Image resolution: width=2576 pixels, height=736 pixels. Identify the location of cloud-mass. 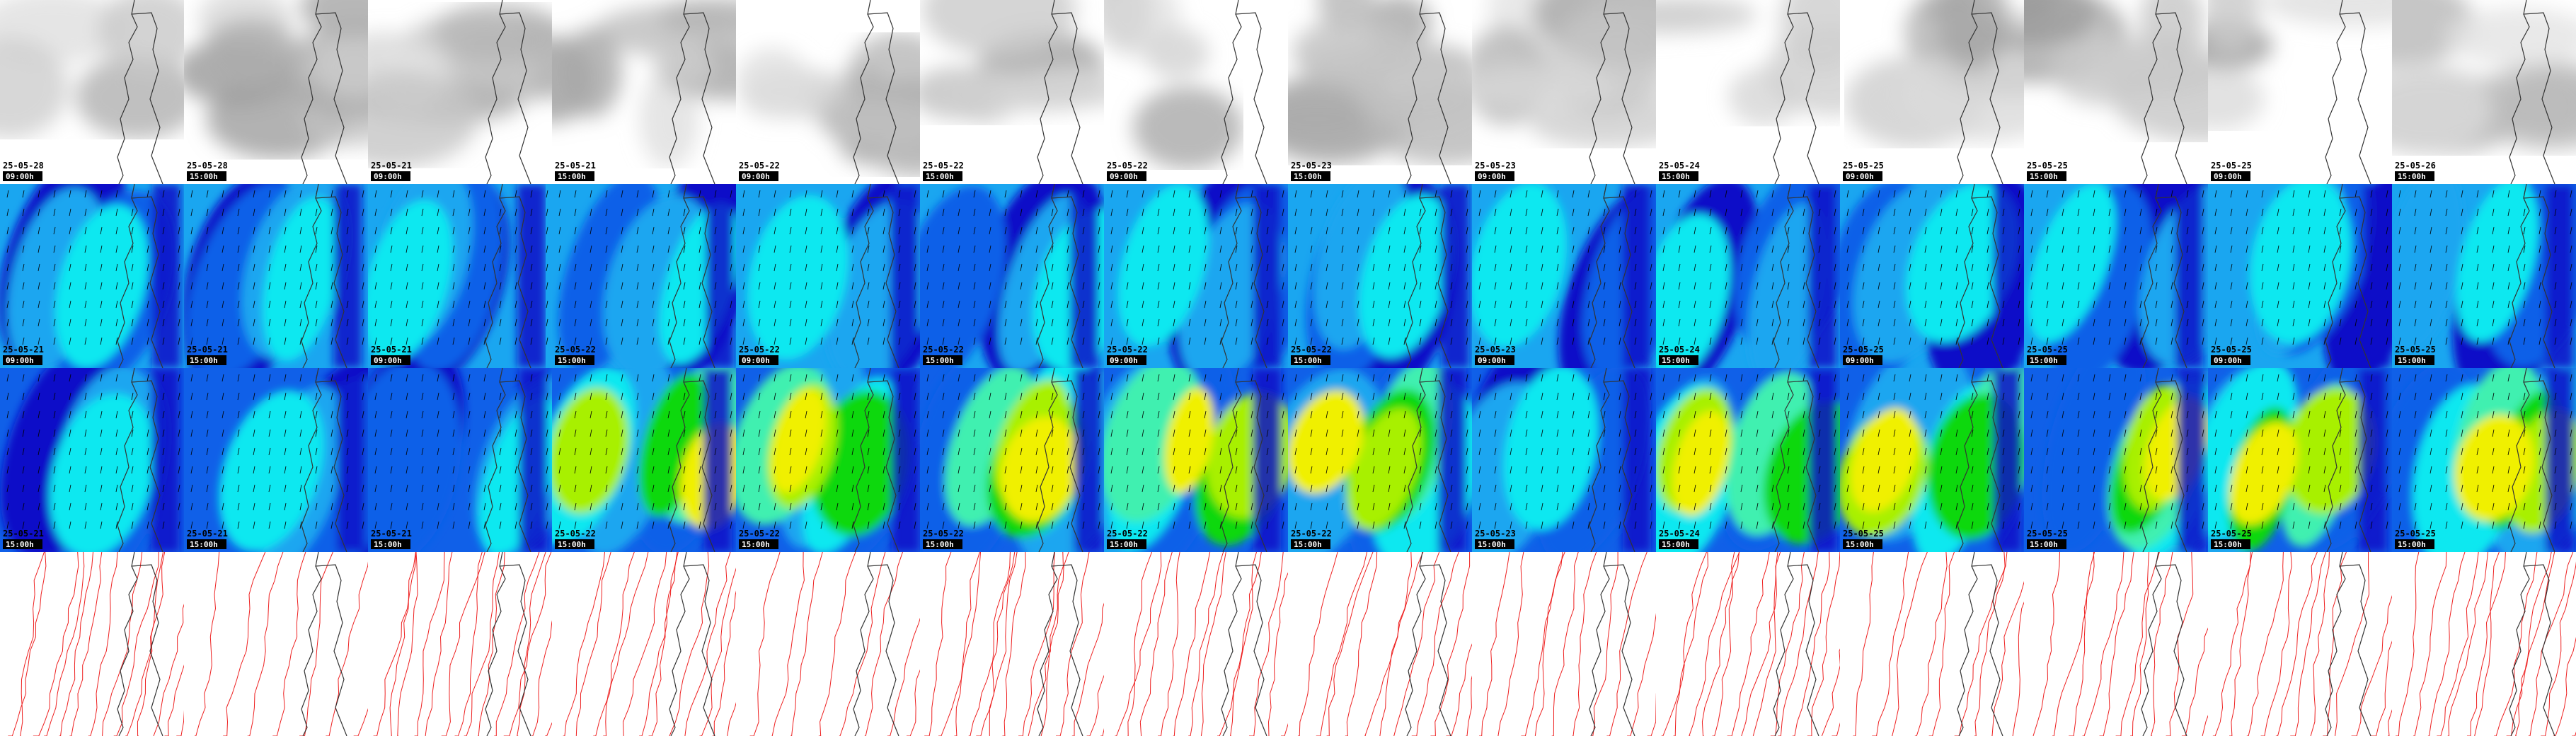
(1962, 94).